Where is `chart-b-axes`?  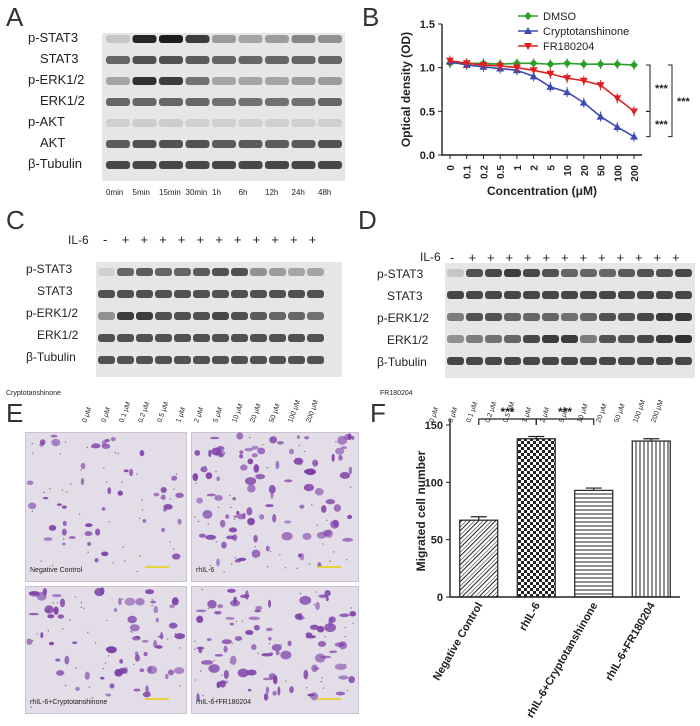
chart-b-axes is located at coordinates (541, 90).